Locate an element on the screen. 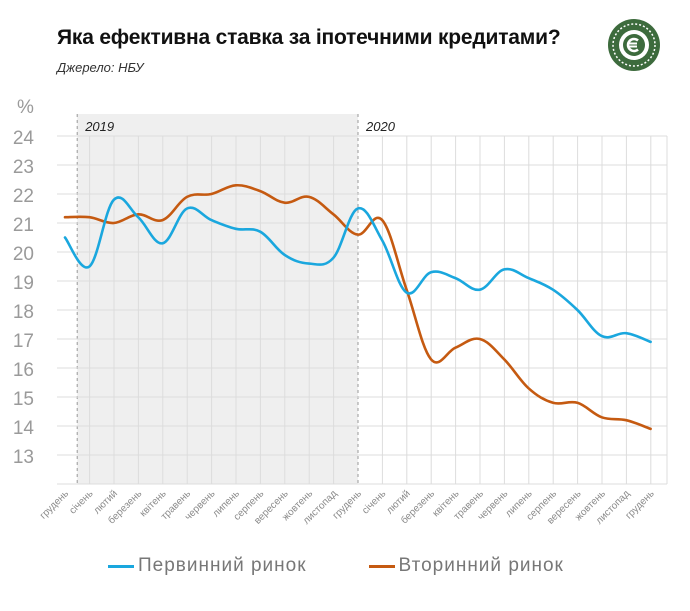 The image size is (690, 611). year-label-2019: 2019 is located at coordinates (99, 126).